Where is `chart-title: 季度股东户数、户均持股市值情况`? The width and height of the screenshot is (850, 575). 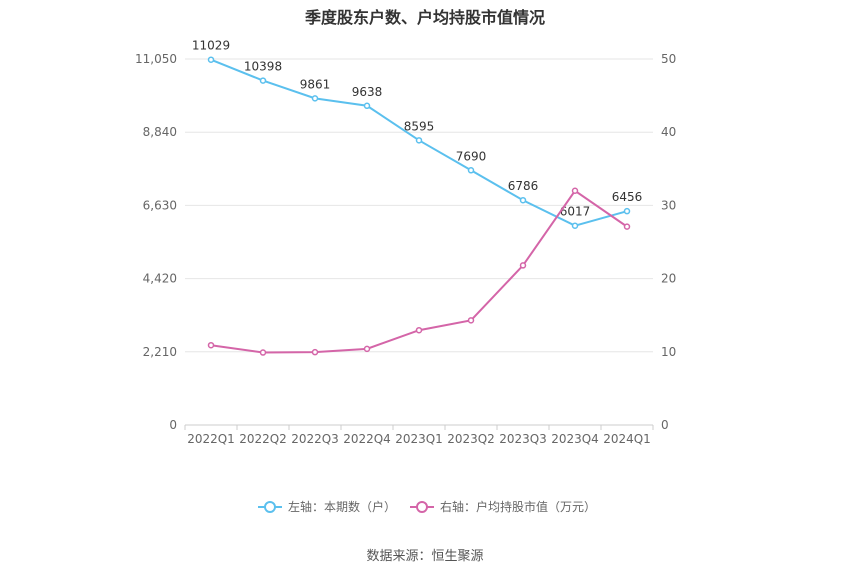 chart-title: 季度股东户数、户均持股市值情况 is located at coordinates (424, 17).